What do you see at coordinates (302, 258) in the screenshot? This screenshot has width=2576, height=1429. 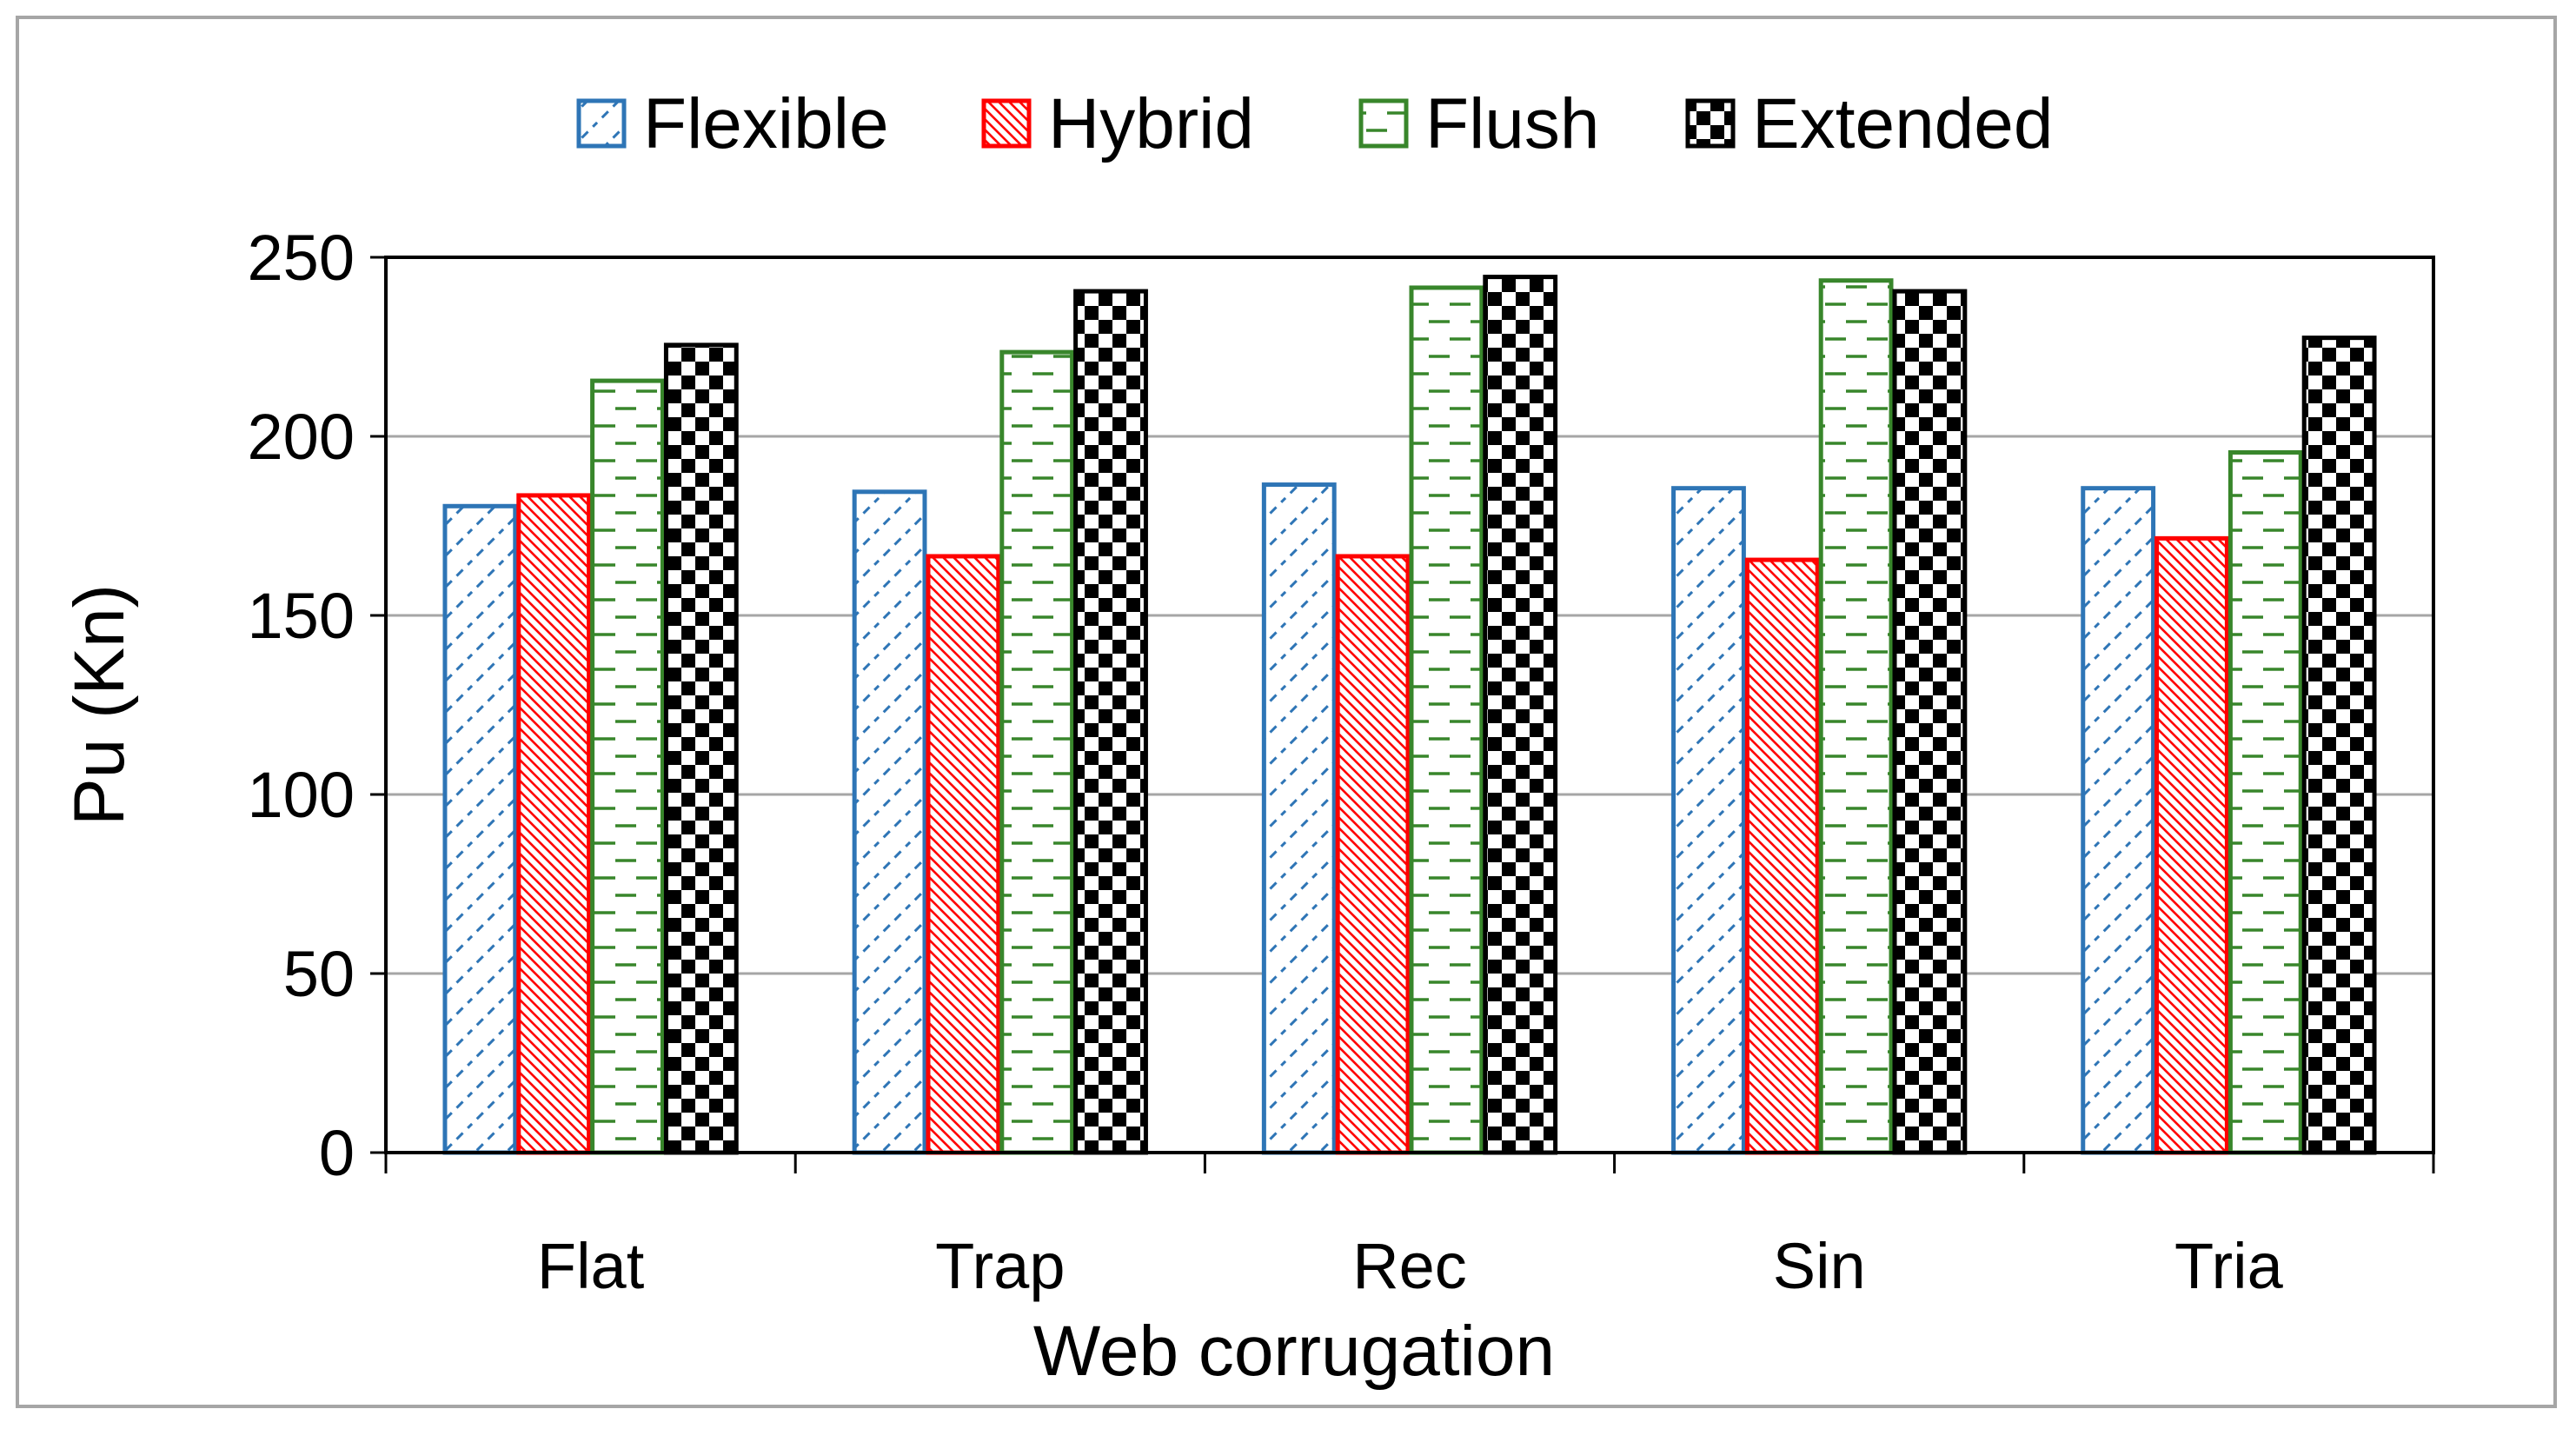 I see `y-tick-label: 250` at bounding box center [302, 258].